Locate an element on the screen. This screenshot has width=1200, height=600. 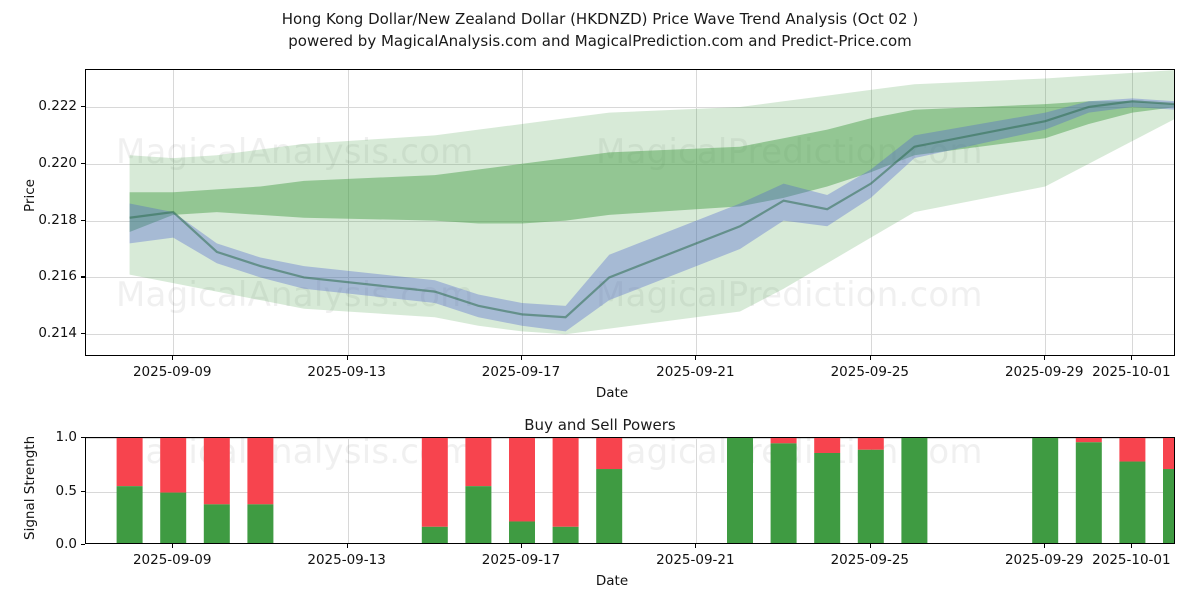
price-ytick-label: 0.220 is located at coordinates (57, 162).